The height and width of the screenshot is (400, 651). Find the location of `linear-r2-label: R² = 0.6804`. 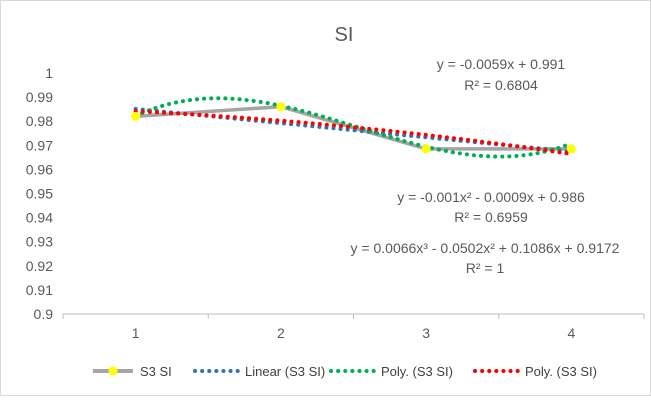

linear-r2-label: R² = 0.6804 is located at coordinates (501, 85).